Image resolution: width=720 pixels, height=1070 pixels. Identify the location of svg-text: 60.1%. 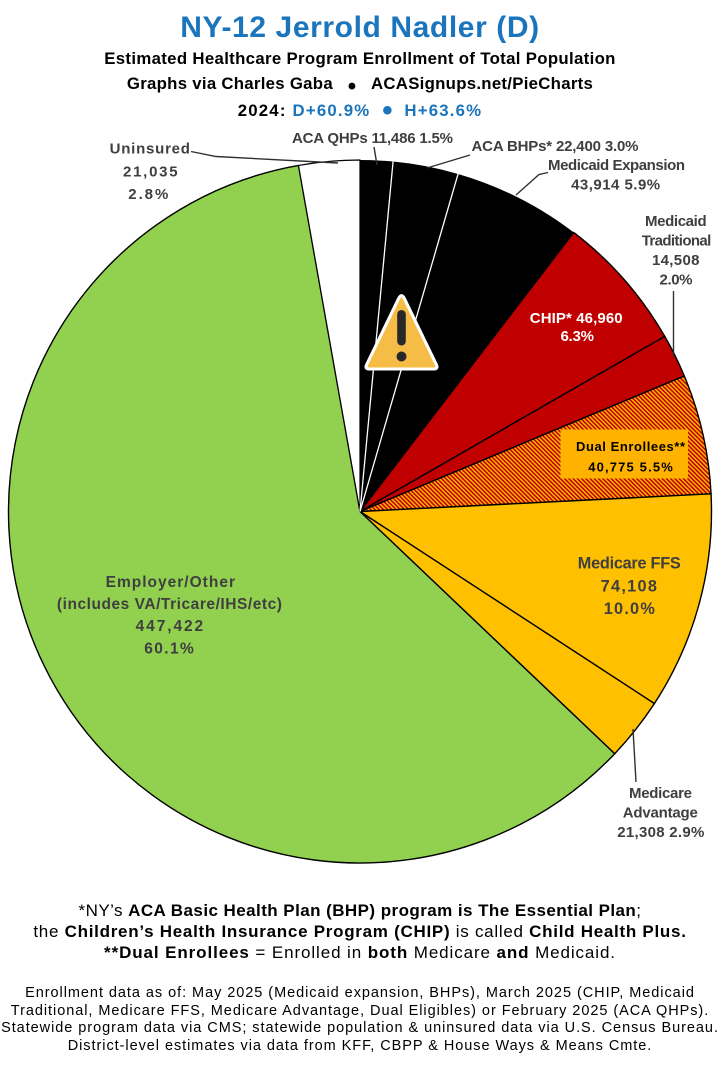
(169, 649).